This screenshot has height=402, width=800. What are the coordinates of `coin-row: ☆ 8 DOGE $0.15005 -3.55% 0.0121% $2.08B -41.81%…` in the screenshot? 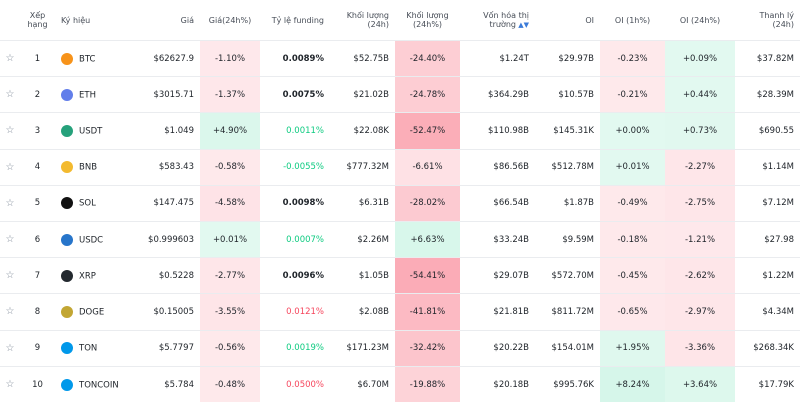 It's located at (400, 311).